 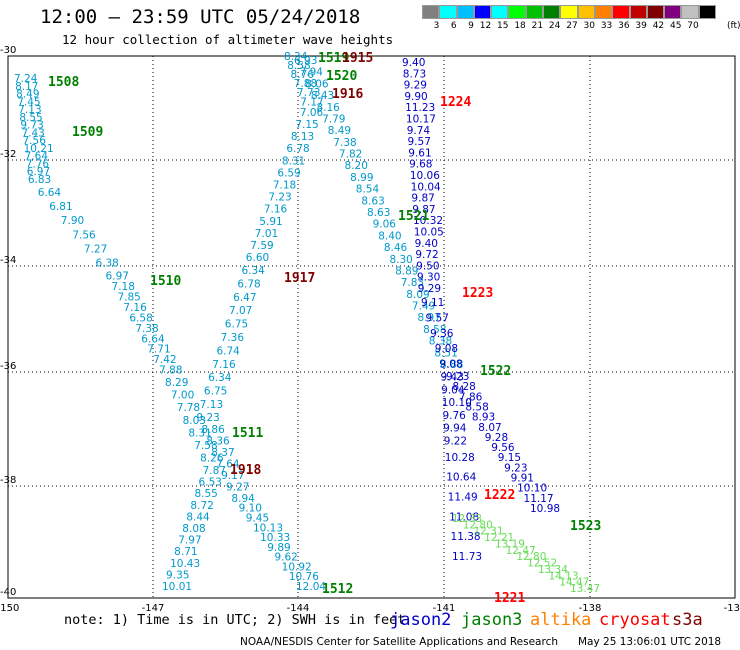 What do you see at coordinates (26, 87) in the screenshot?
I see `wave-height-value: 8.17` at bounding box center [26, 87].